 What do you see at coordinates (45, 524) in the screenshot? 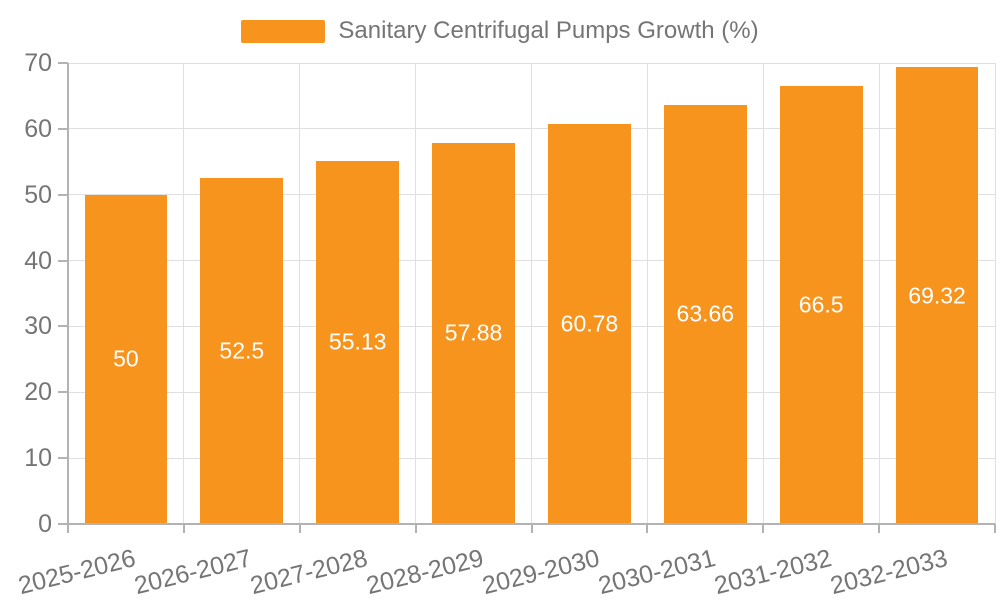
I see `y-tick-label: 0` at bounding box center [45, 524].